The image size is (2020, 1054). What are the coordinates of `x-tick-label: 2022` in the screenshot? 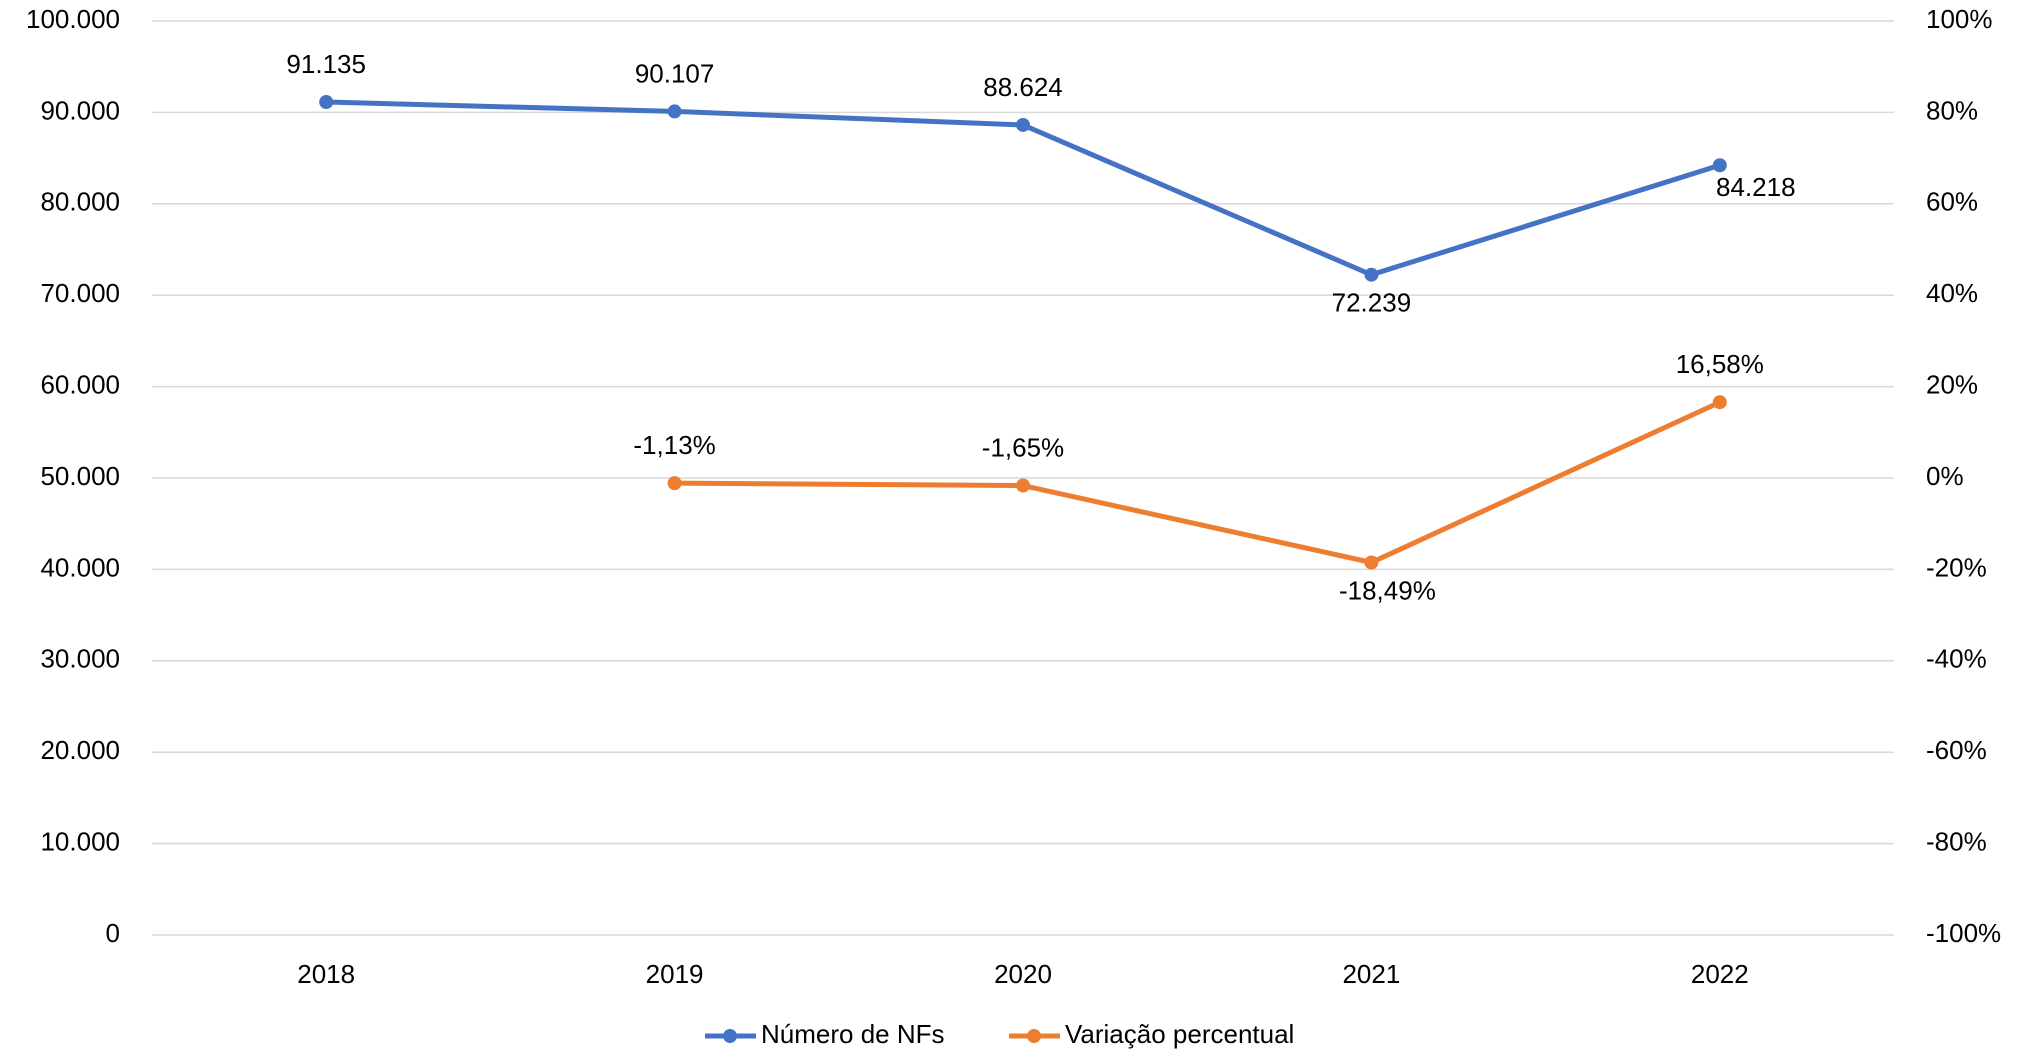 It's located at (1720, 974).